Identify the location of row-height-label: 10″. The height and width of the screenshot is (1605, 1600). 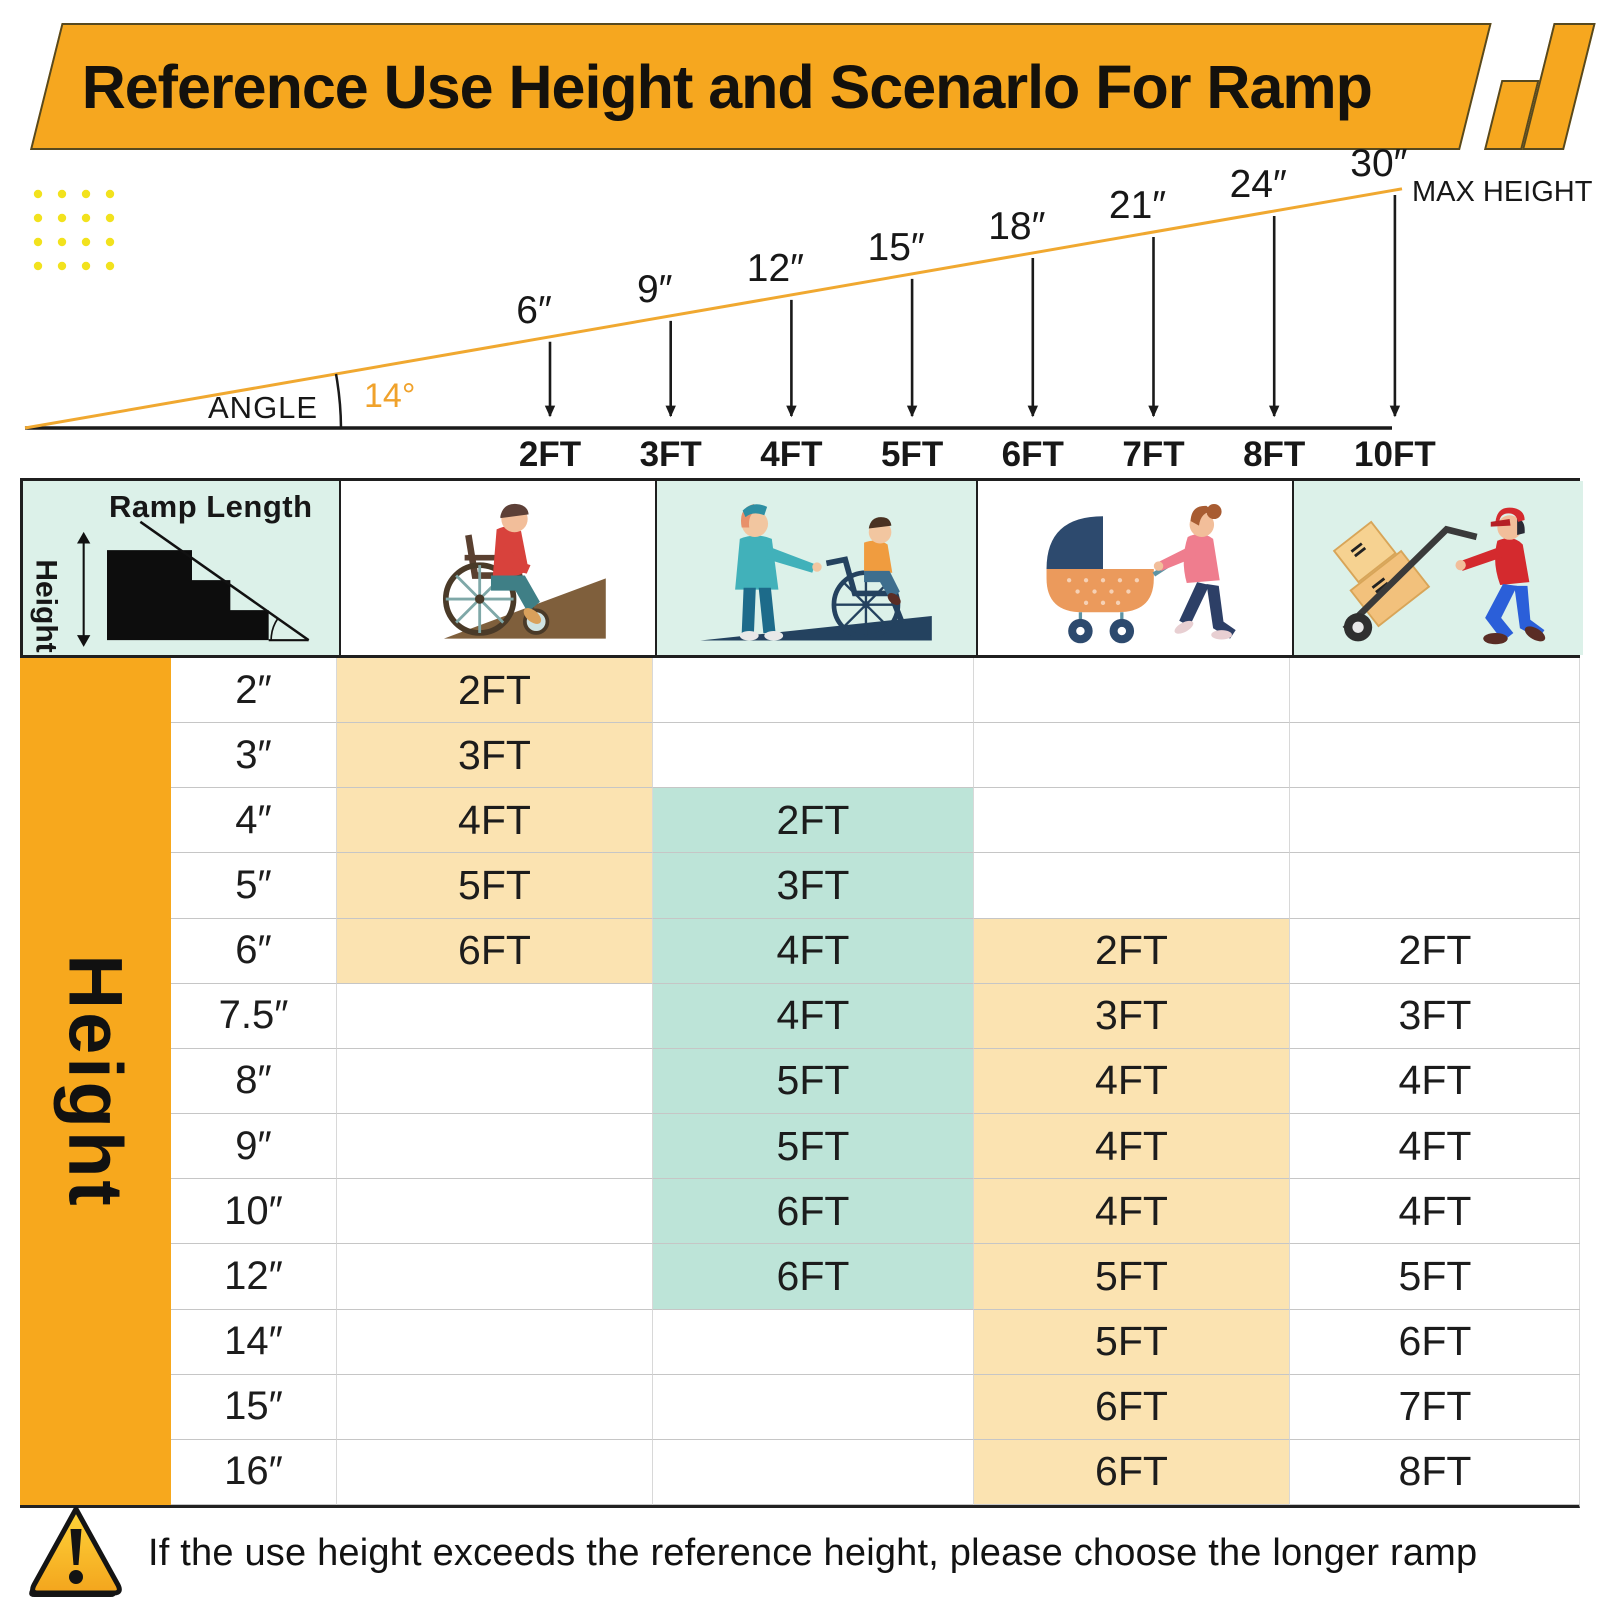
(253, 1212).